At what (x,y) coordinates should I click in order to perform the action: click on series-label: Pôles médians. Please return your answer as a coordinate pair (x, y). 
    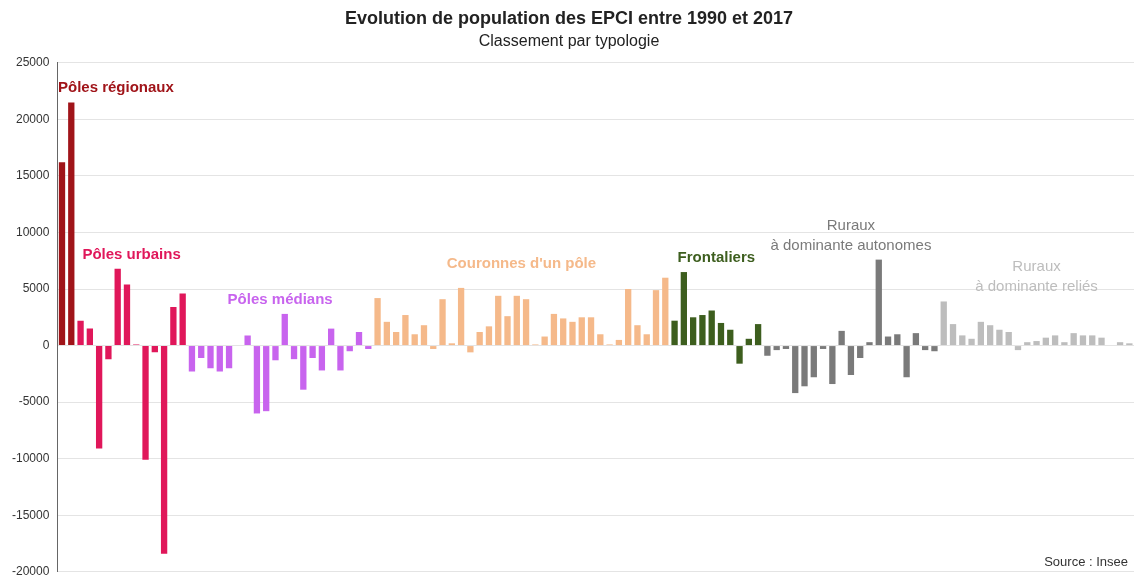
    Looking at the image, I should click on (280, 298).